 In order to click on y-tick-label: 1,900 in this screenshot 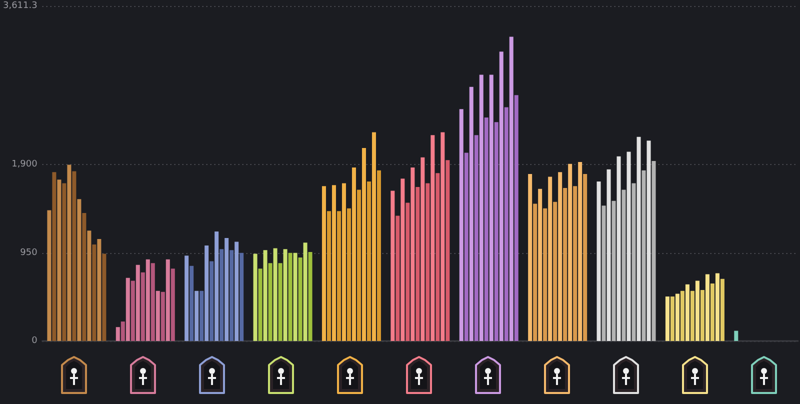, I will do `click(25, 165)`.